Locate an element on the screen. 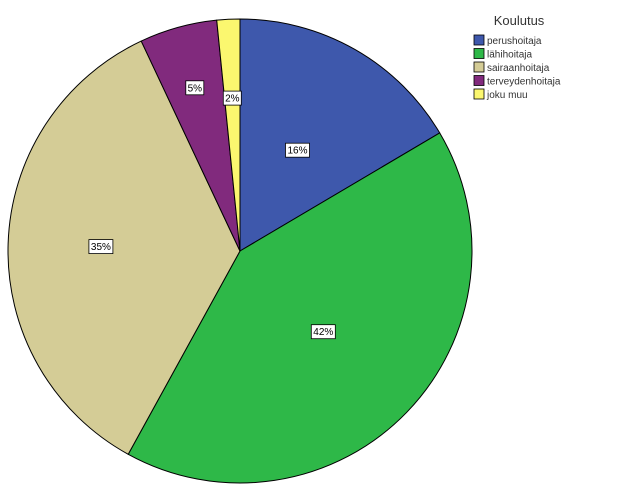 This screenshot has height=504, width=629. pie-slice-joku-muu is located at coordinates (228, 135).